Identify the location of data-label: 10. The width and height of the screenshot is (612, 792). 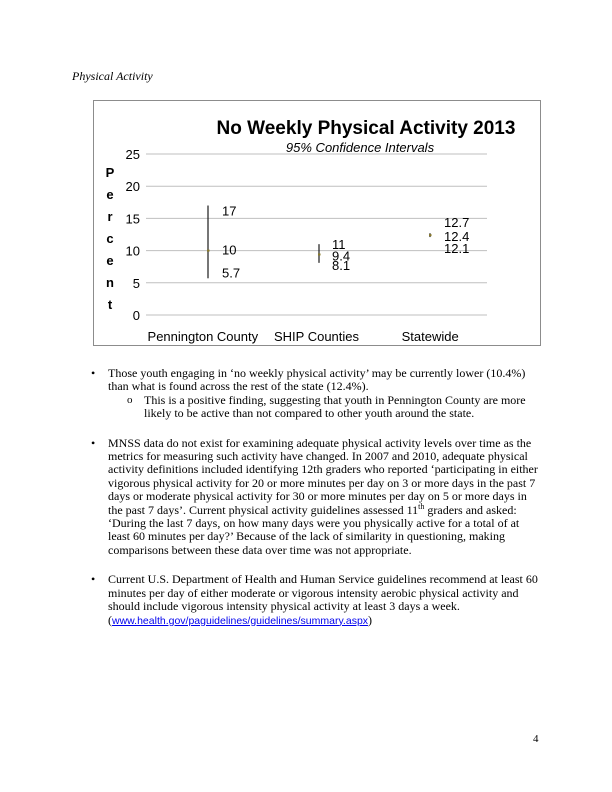
(229, 250).